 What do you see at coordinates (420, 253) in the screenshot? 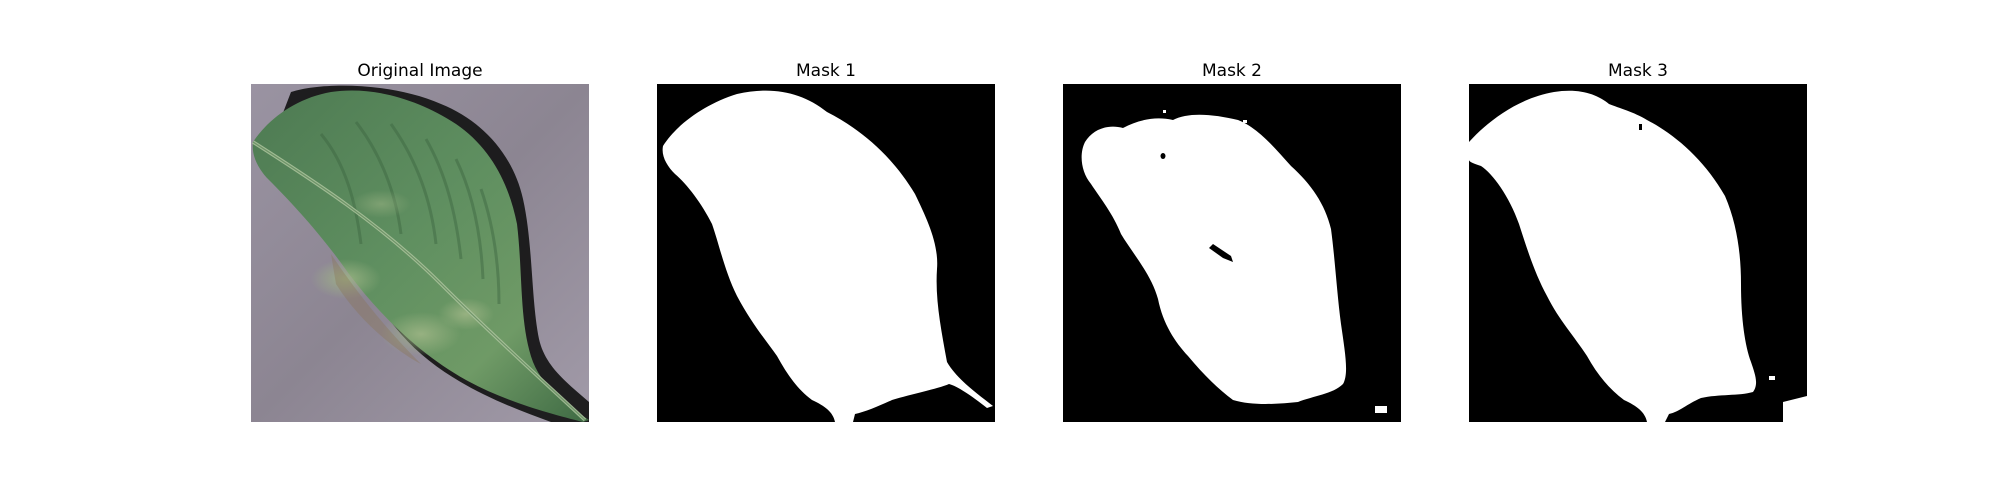
I see `original-leaf-photo` at bounding box center [420, 253].